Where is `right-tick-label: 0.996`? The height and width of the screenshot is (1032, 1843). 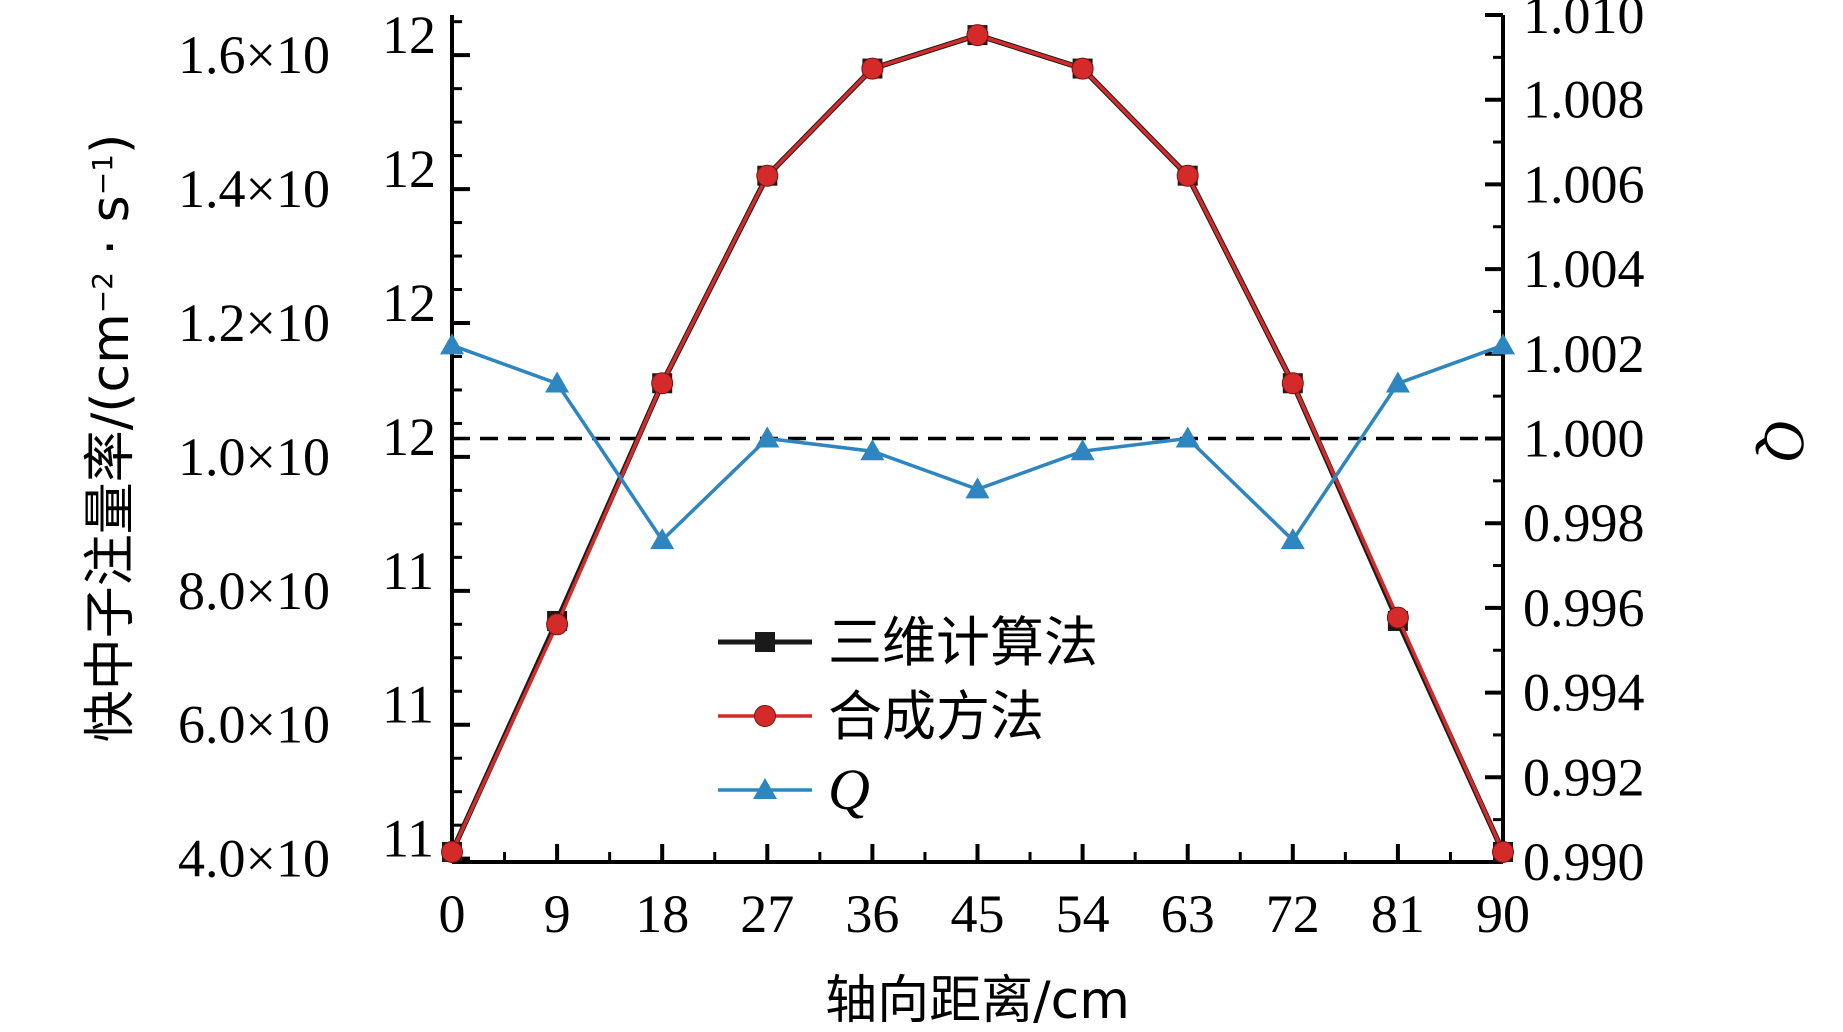 right-tick-label: 0.996 is located at coordinates (1584, 608).